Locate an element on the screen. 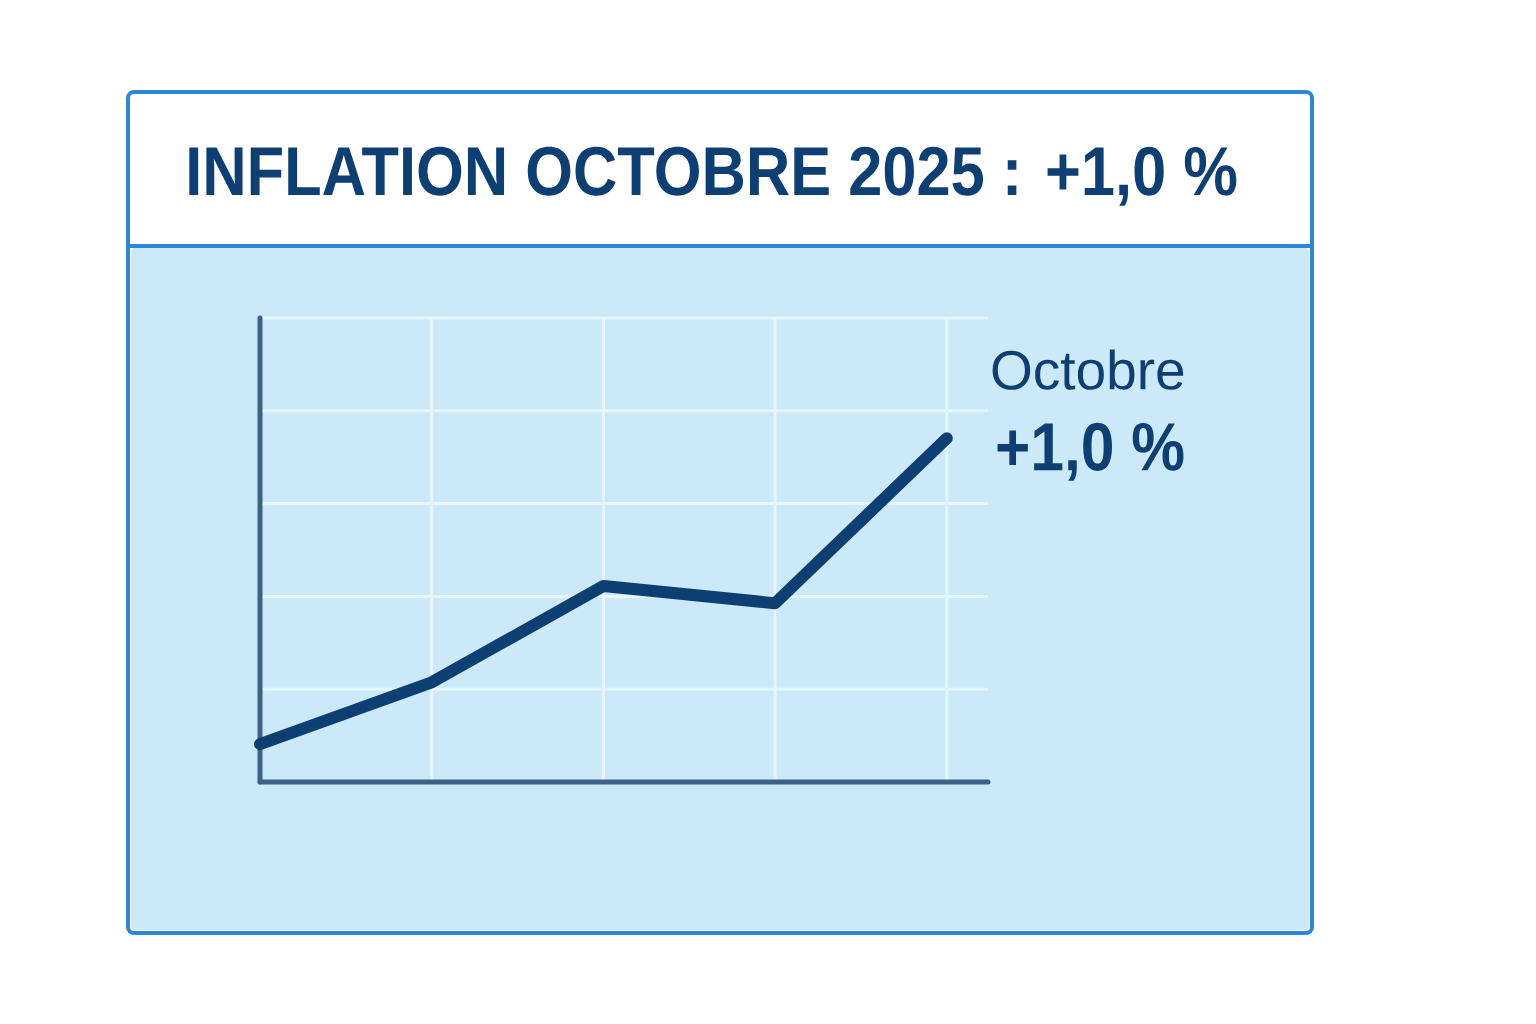 This screenshot has height=1024, width=1536. chart-title: INFLATION OCTOBRE 2025 : +1,0 % is located at coordinates (713, 176).